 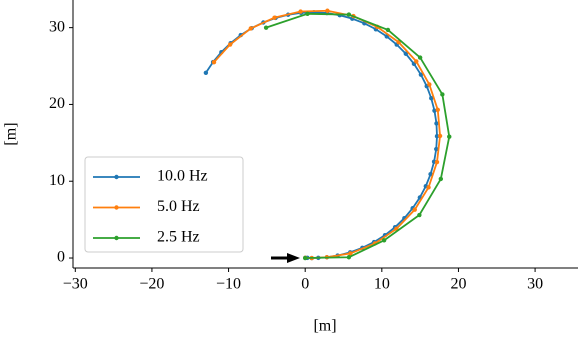 I want to click on y-tick-label: 0, so click(x=61, y=257).